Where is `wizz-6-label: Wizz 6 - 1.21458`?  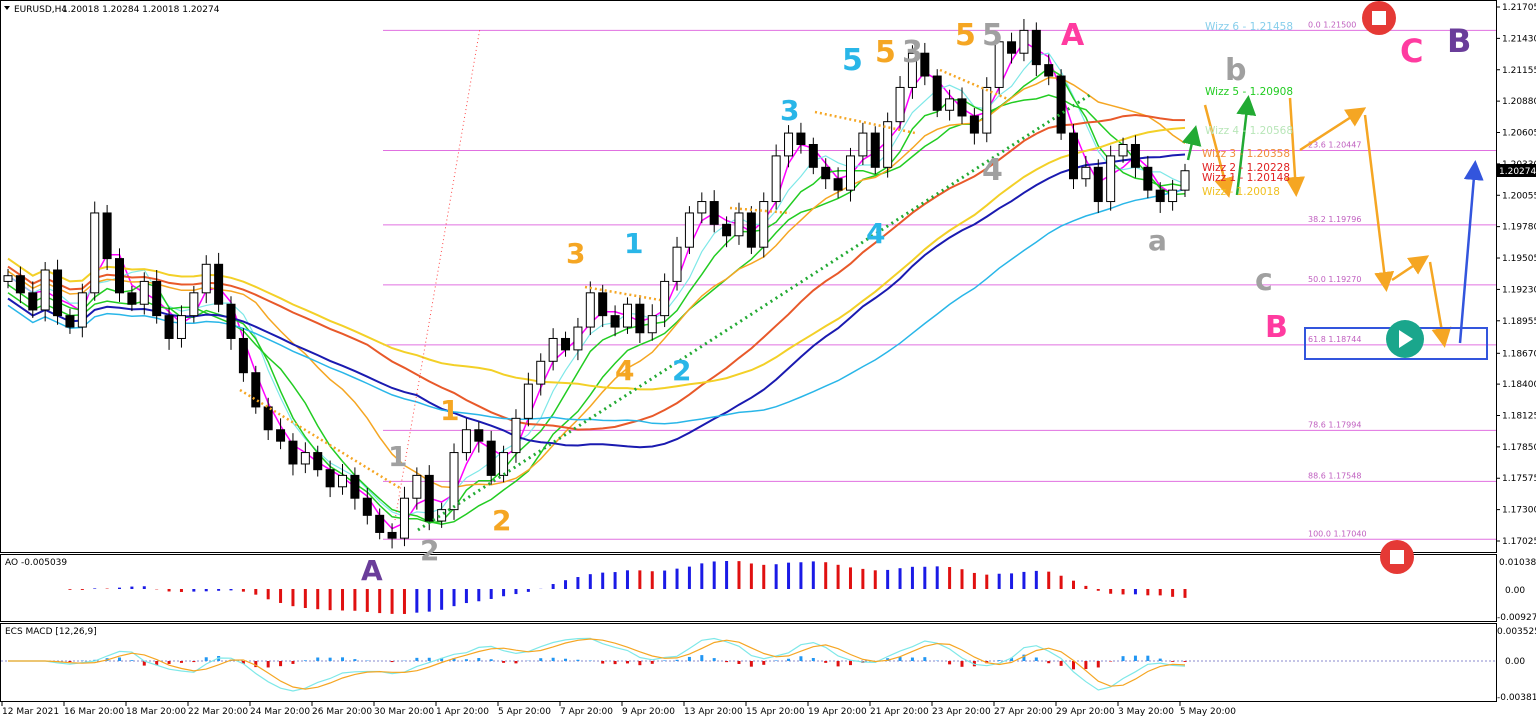 wizz-6-label: Wizz 6 - 1.21458 is located at coordinates (1249, 27).